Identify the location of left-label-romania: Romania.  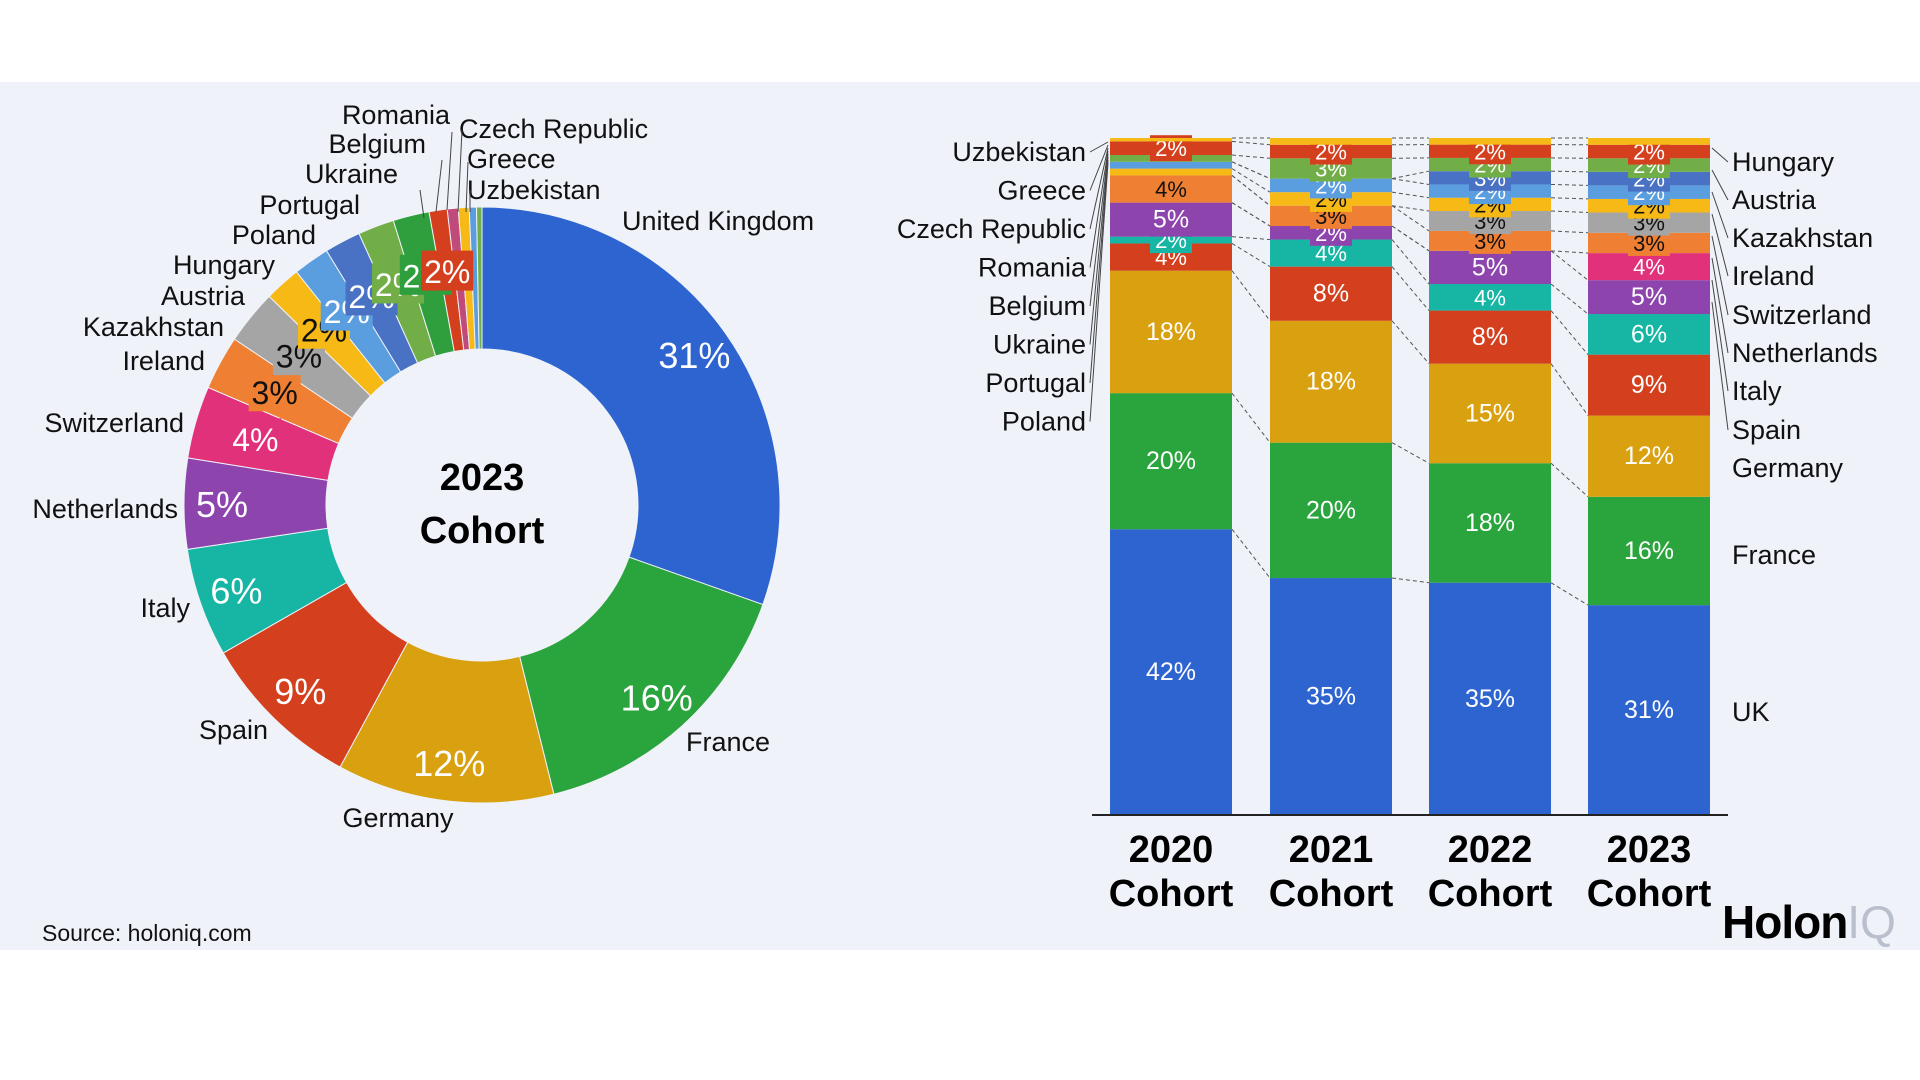
(1032, 268).